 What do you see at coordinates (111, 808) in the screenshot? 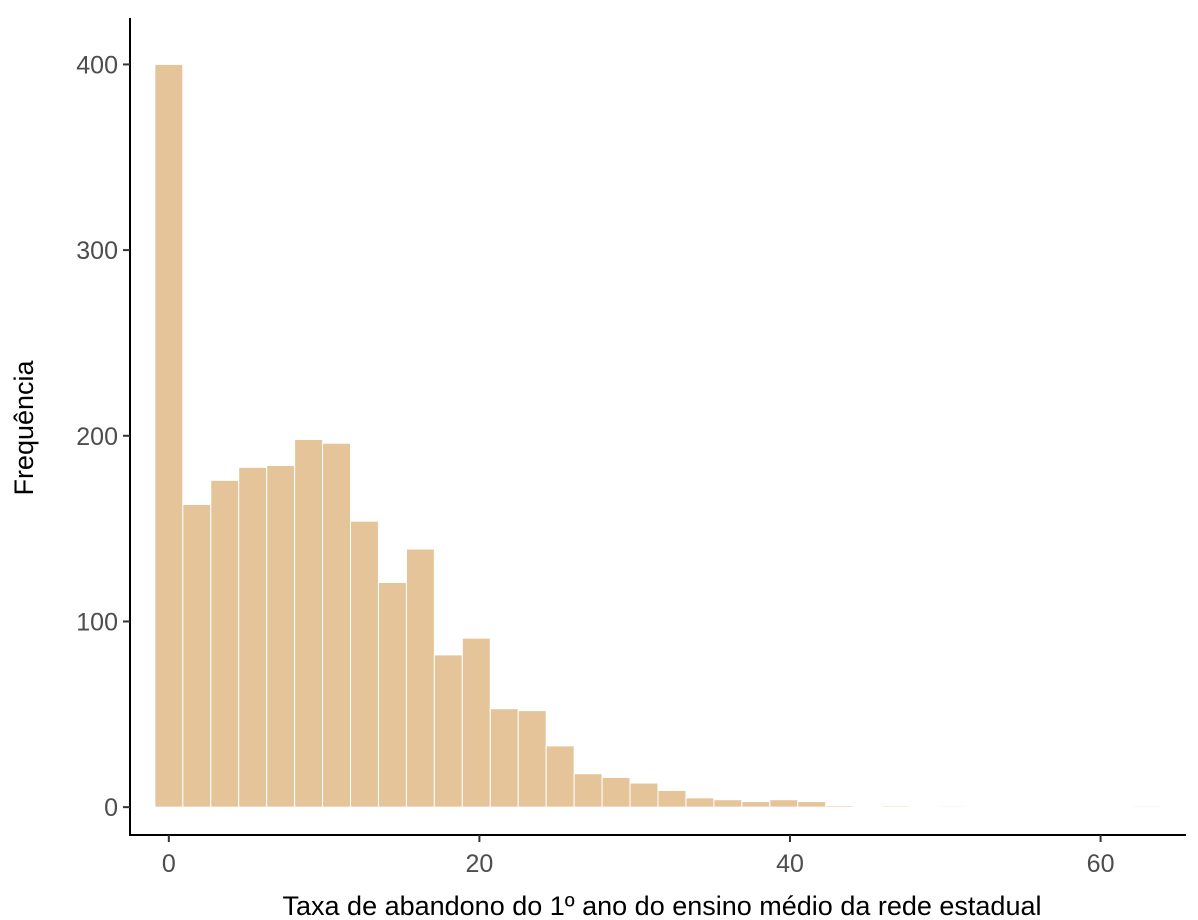
I see `y-tick-label: 0` at bounding box center [111, 808].